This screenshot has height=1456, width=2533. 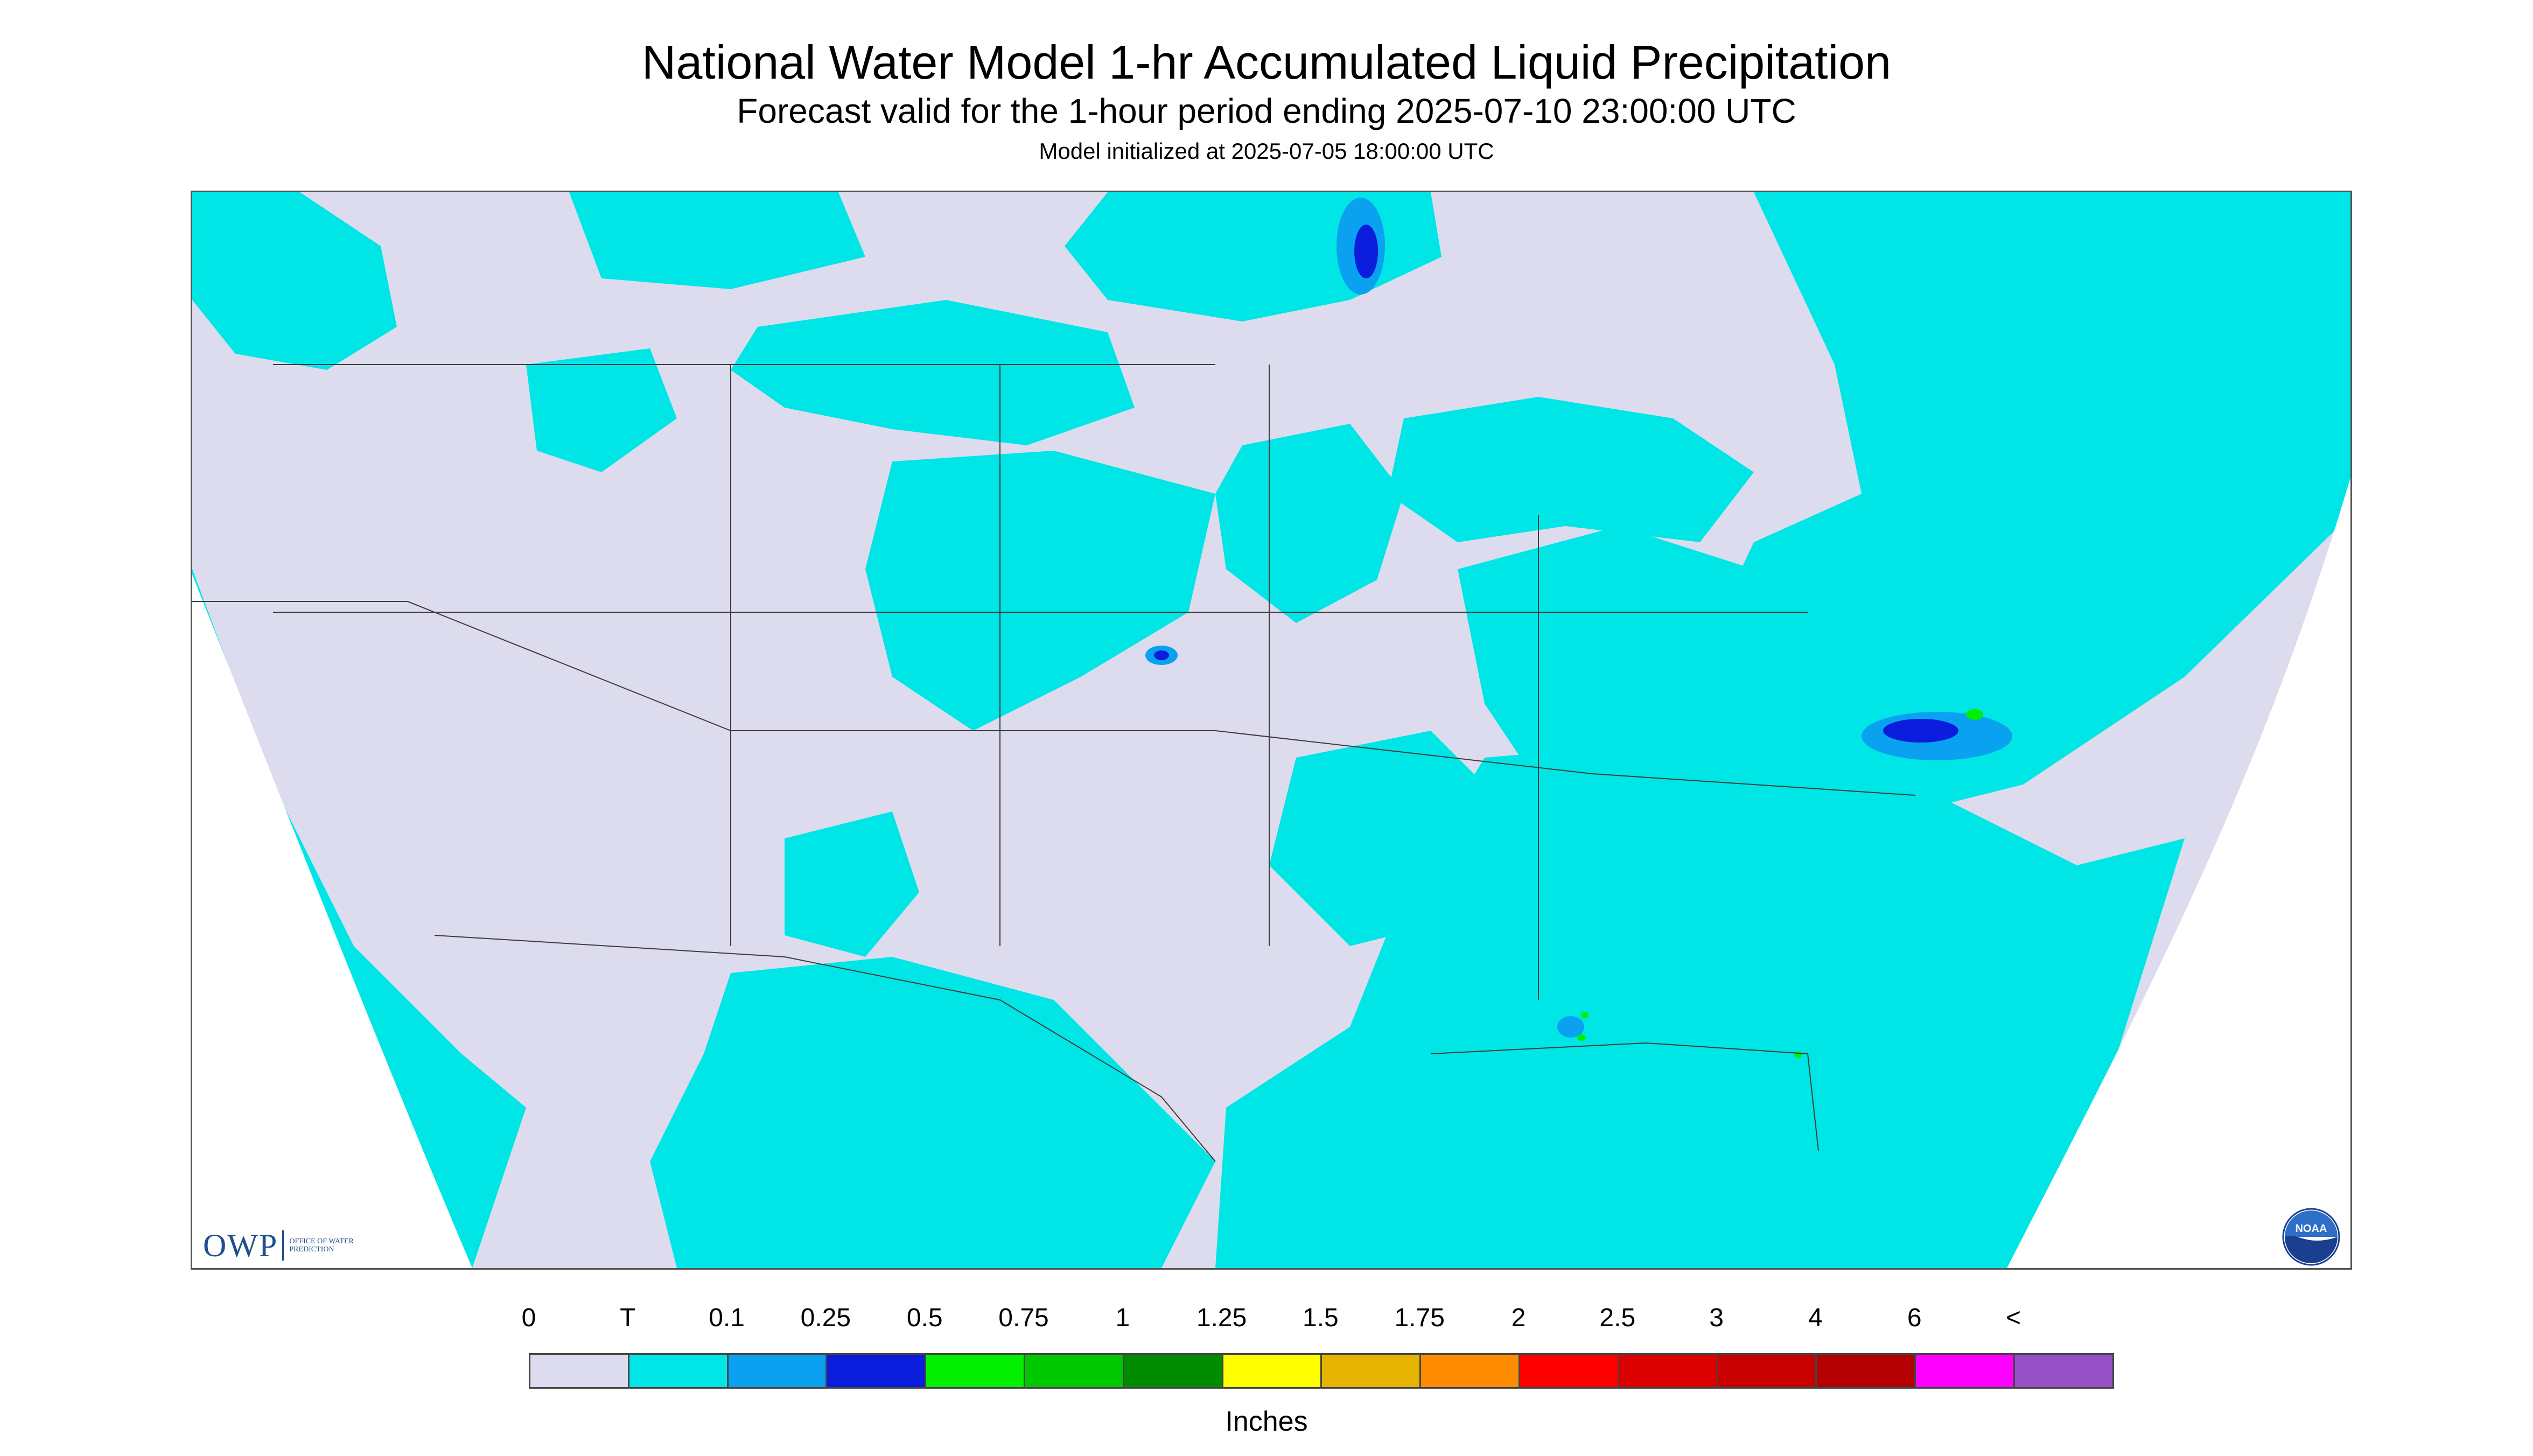 What do you see at coordinates (1266, 1421) in the screenshot?
I see `legend-units-label: Inches` at bounding box center [1266, 1421].